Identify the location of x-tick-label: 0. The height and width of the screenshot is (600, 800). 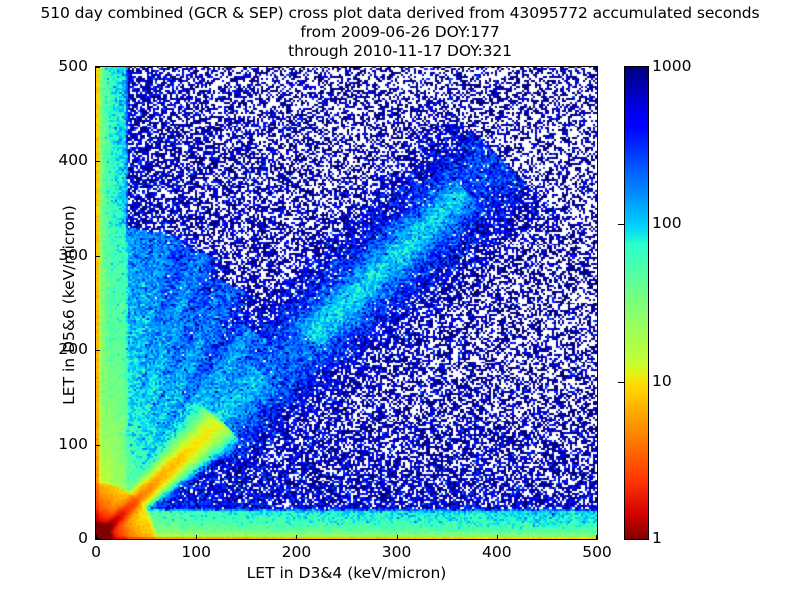
(96, 552).